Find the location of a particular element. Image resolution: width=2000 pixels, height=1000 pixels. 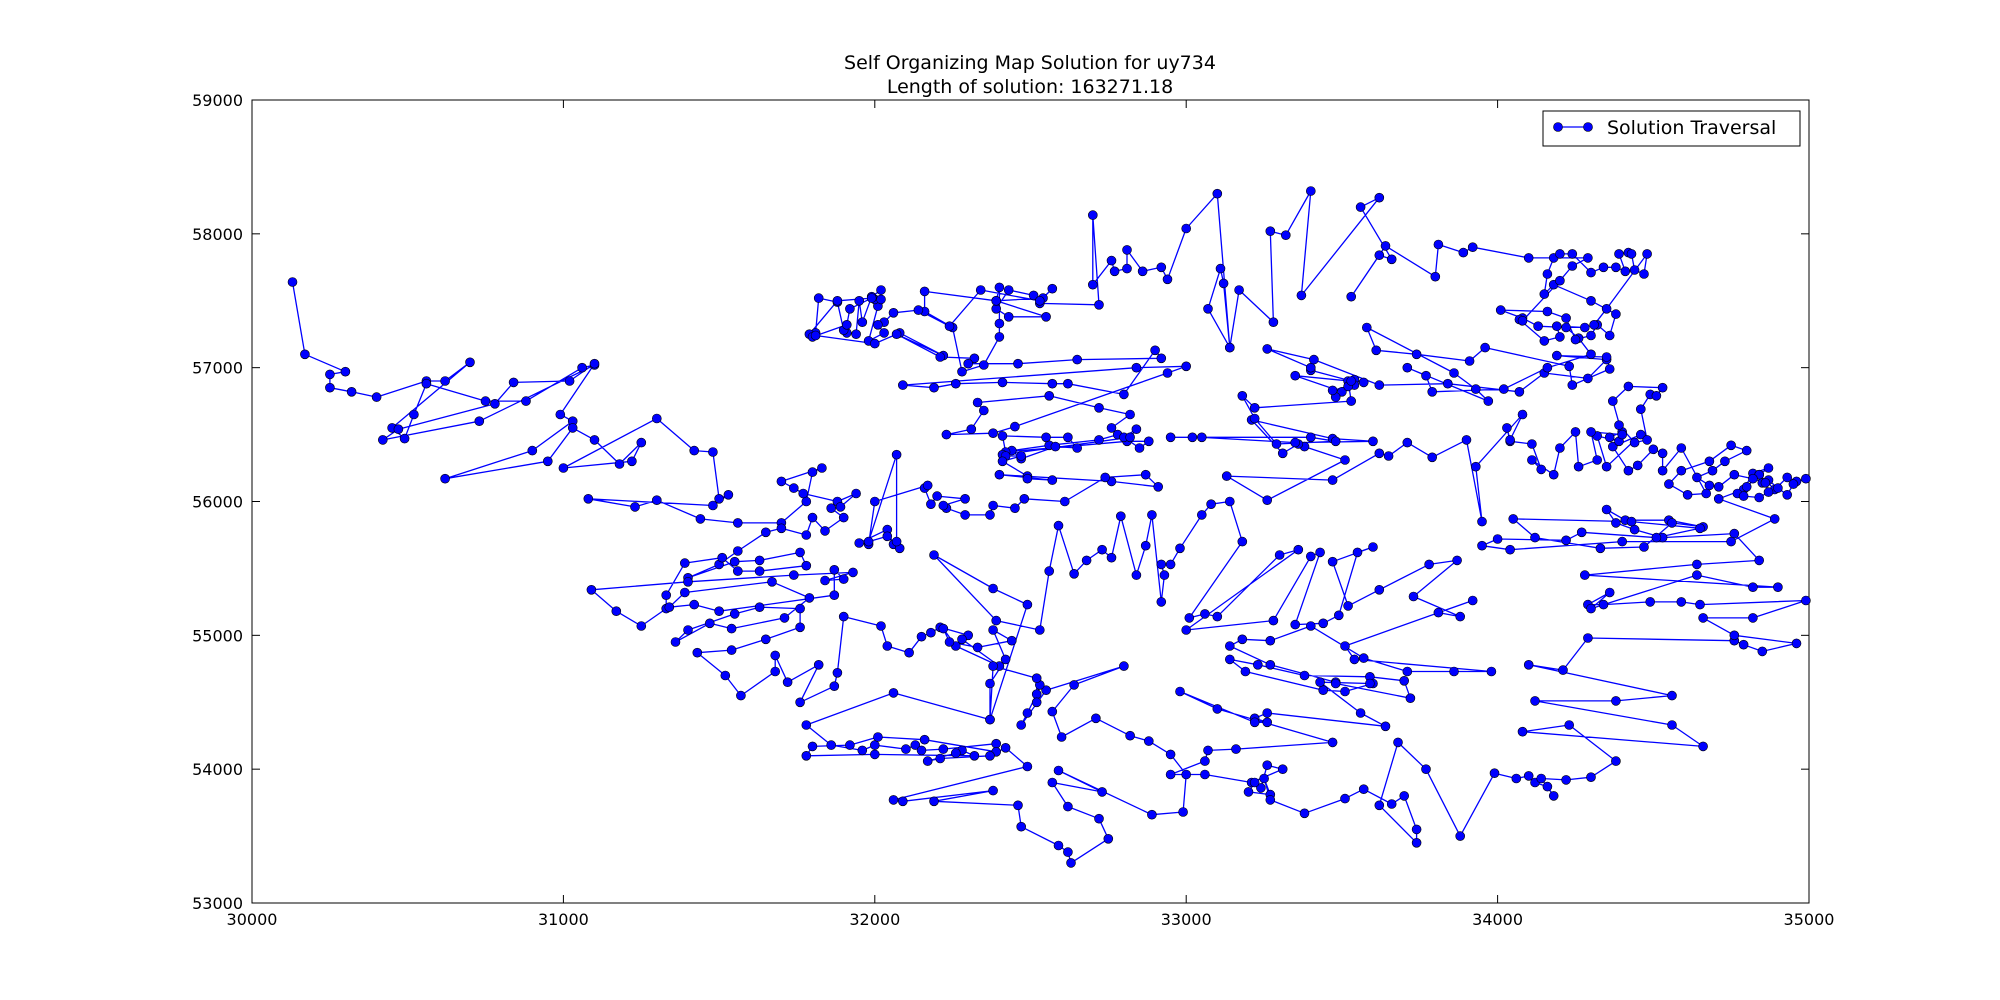

y-tick-label: 57000 is located at coordinates (217, 368).